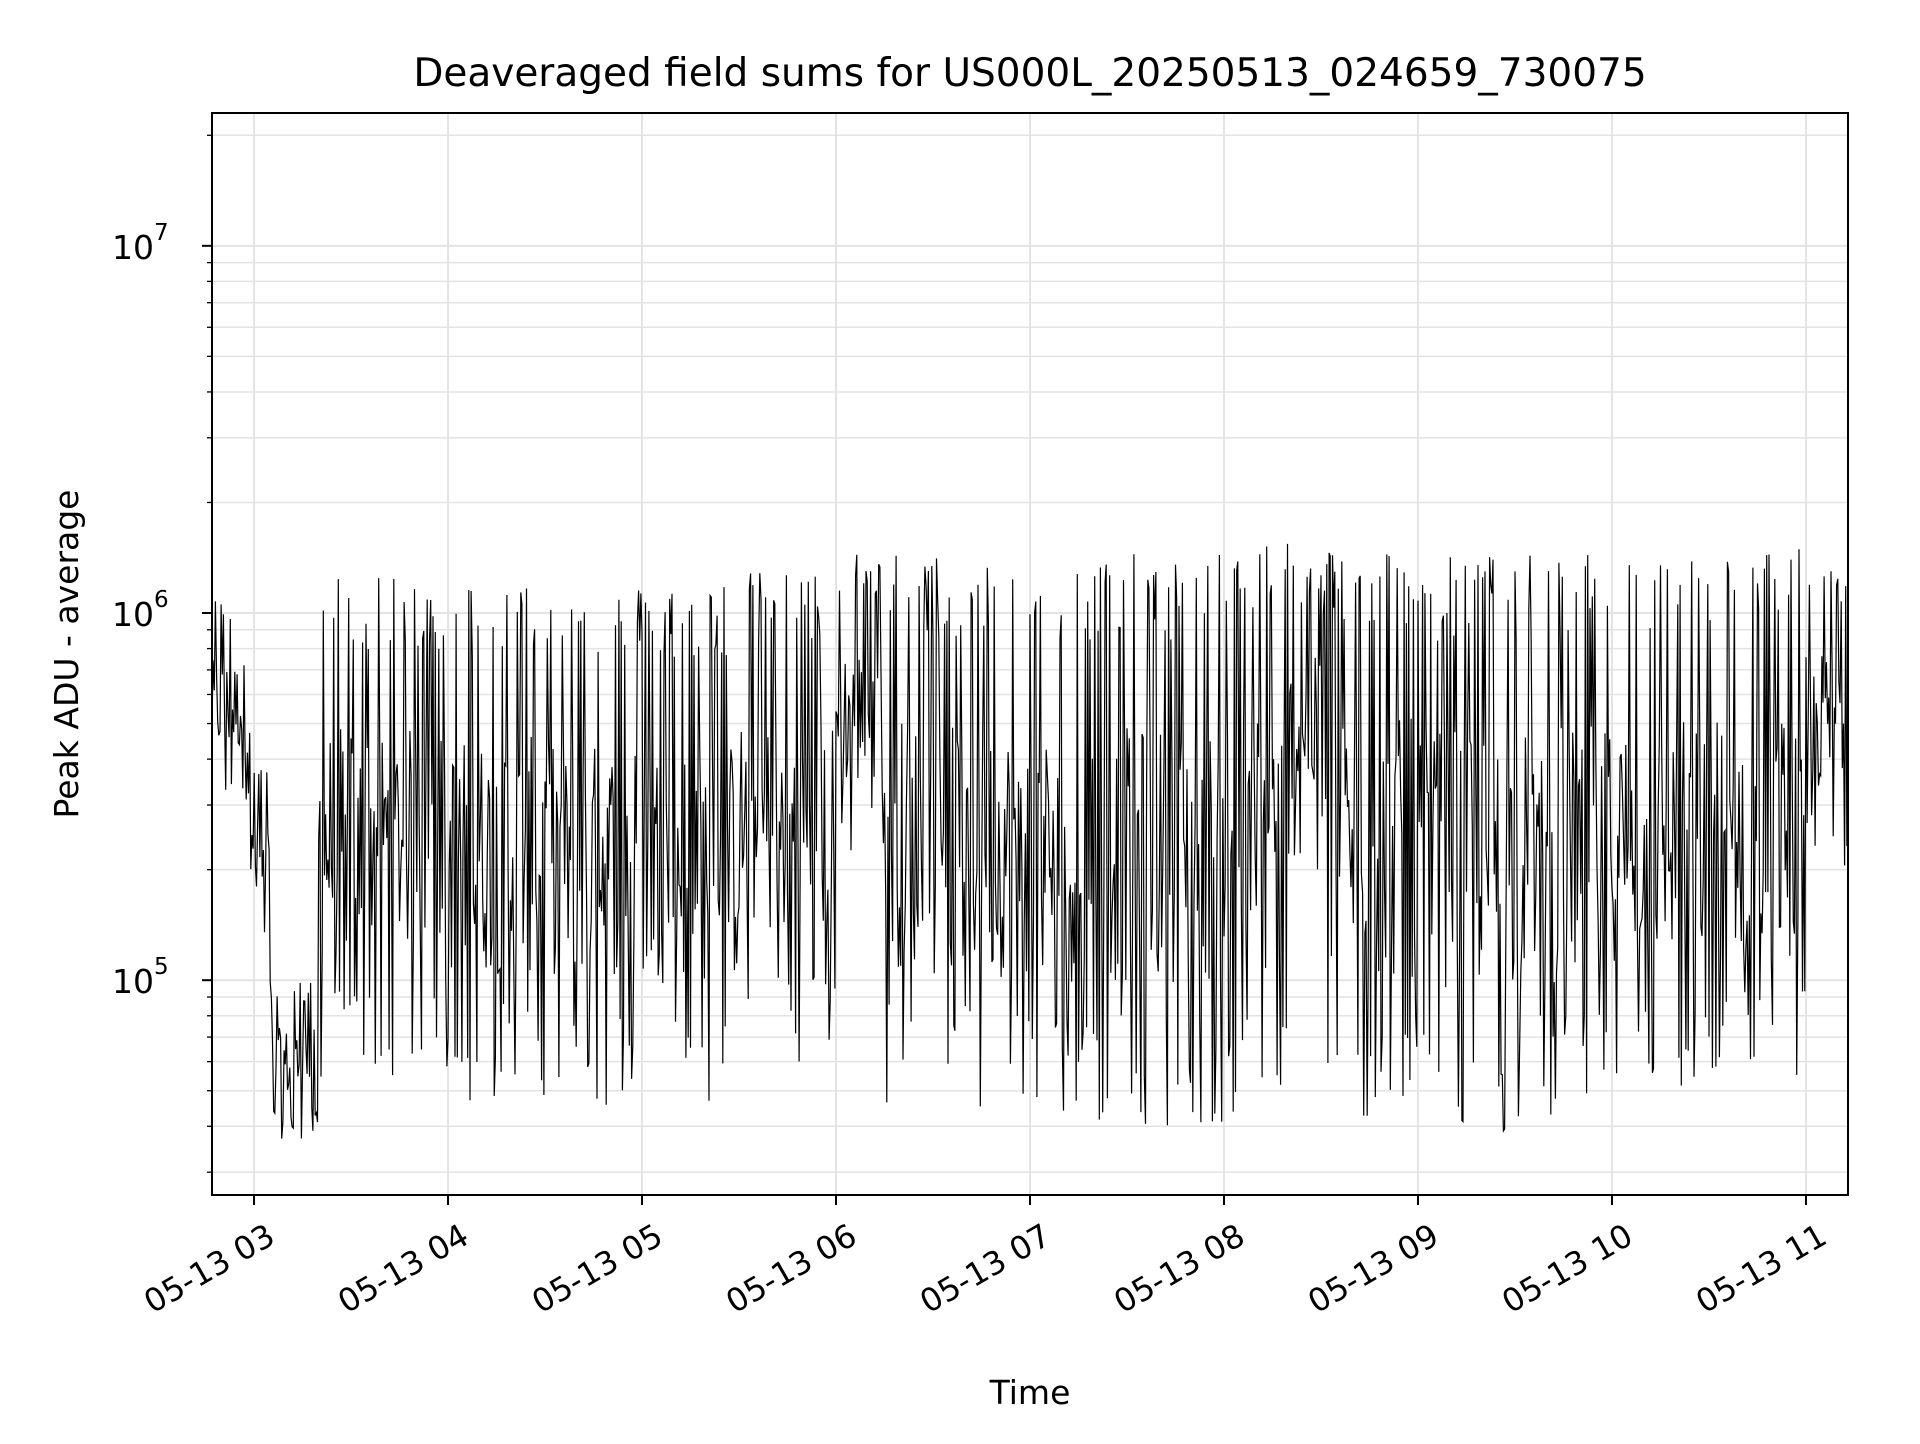 This screenshot has height=1444, width=1920. I want to click on y-tick-exponent: 5, so click(161, 967).